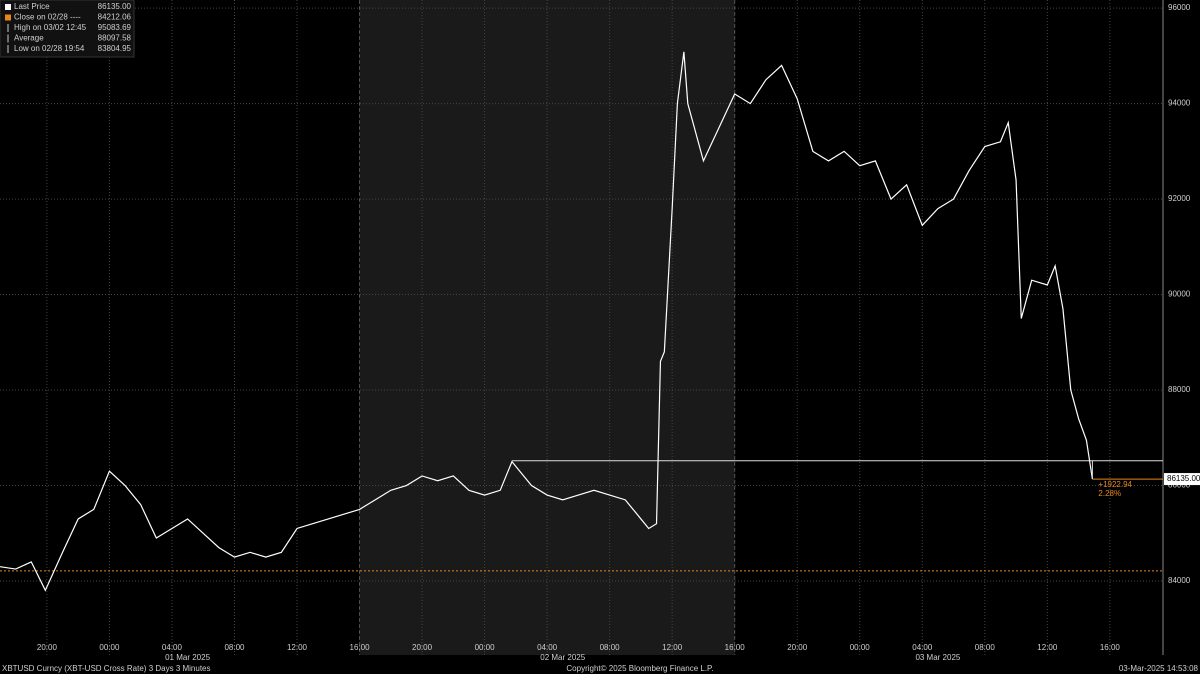 This screenshot has height=674, width=1200. What do you see at coordinates (1115, 484) in the screenshot?
I see `change-label: +1922.94` at bounding box center [1115, 484].